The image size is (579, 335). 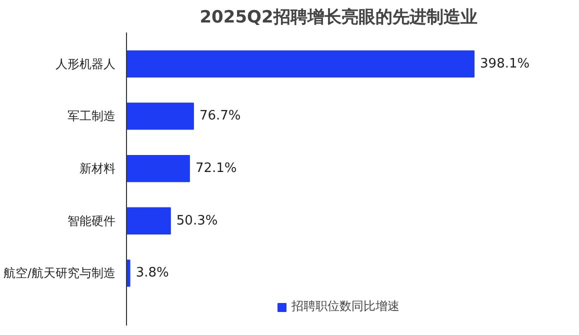 I want to click on y-tick-label: 军工制造, so click(x=92, y=116).